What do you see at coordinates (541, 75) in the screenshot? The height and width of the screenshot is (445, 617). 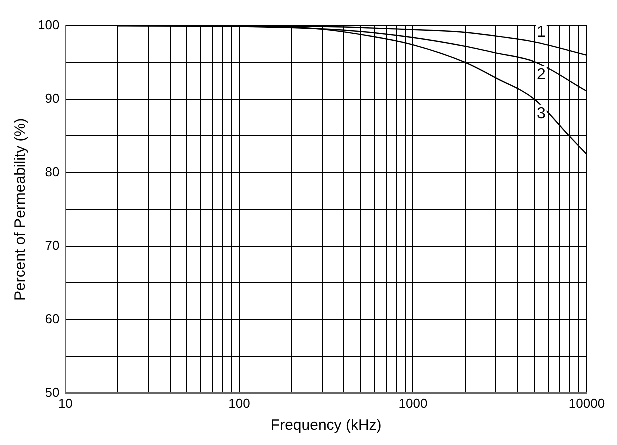 I see `series-label: 2` at bounding box center [541, 75].